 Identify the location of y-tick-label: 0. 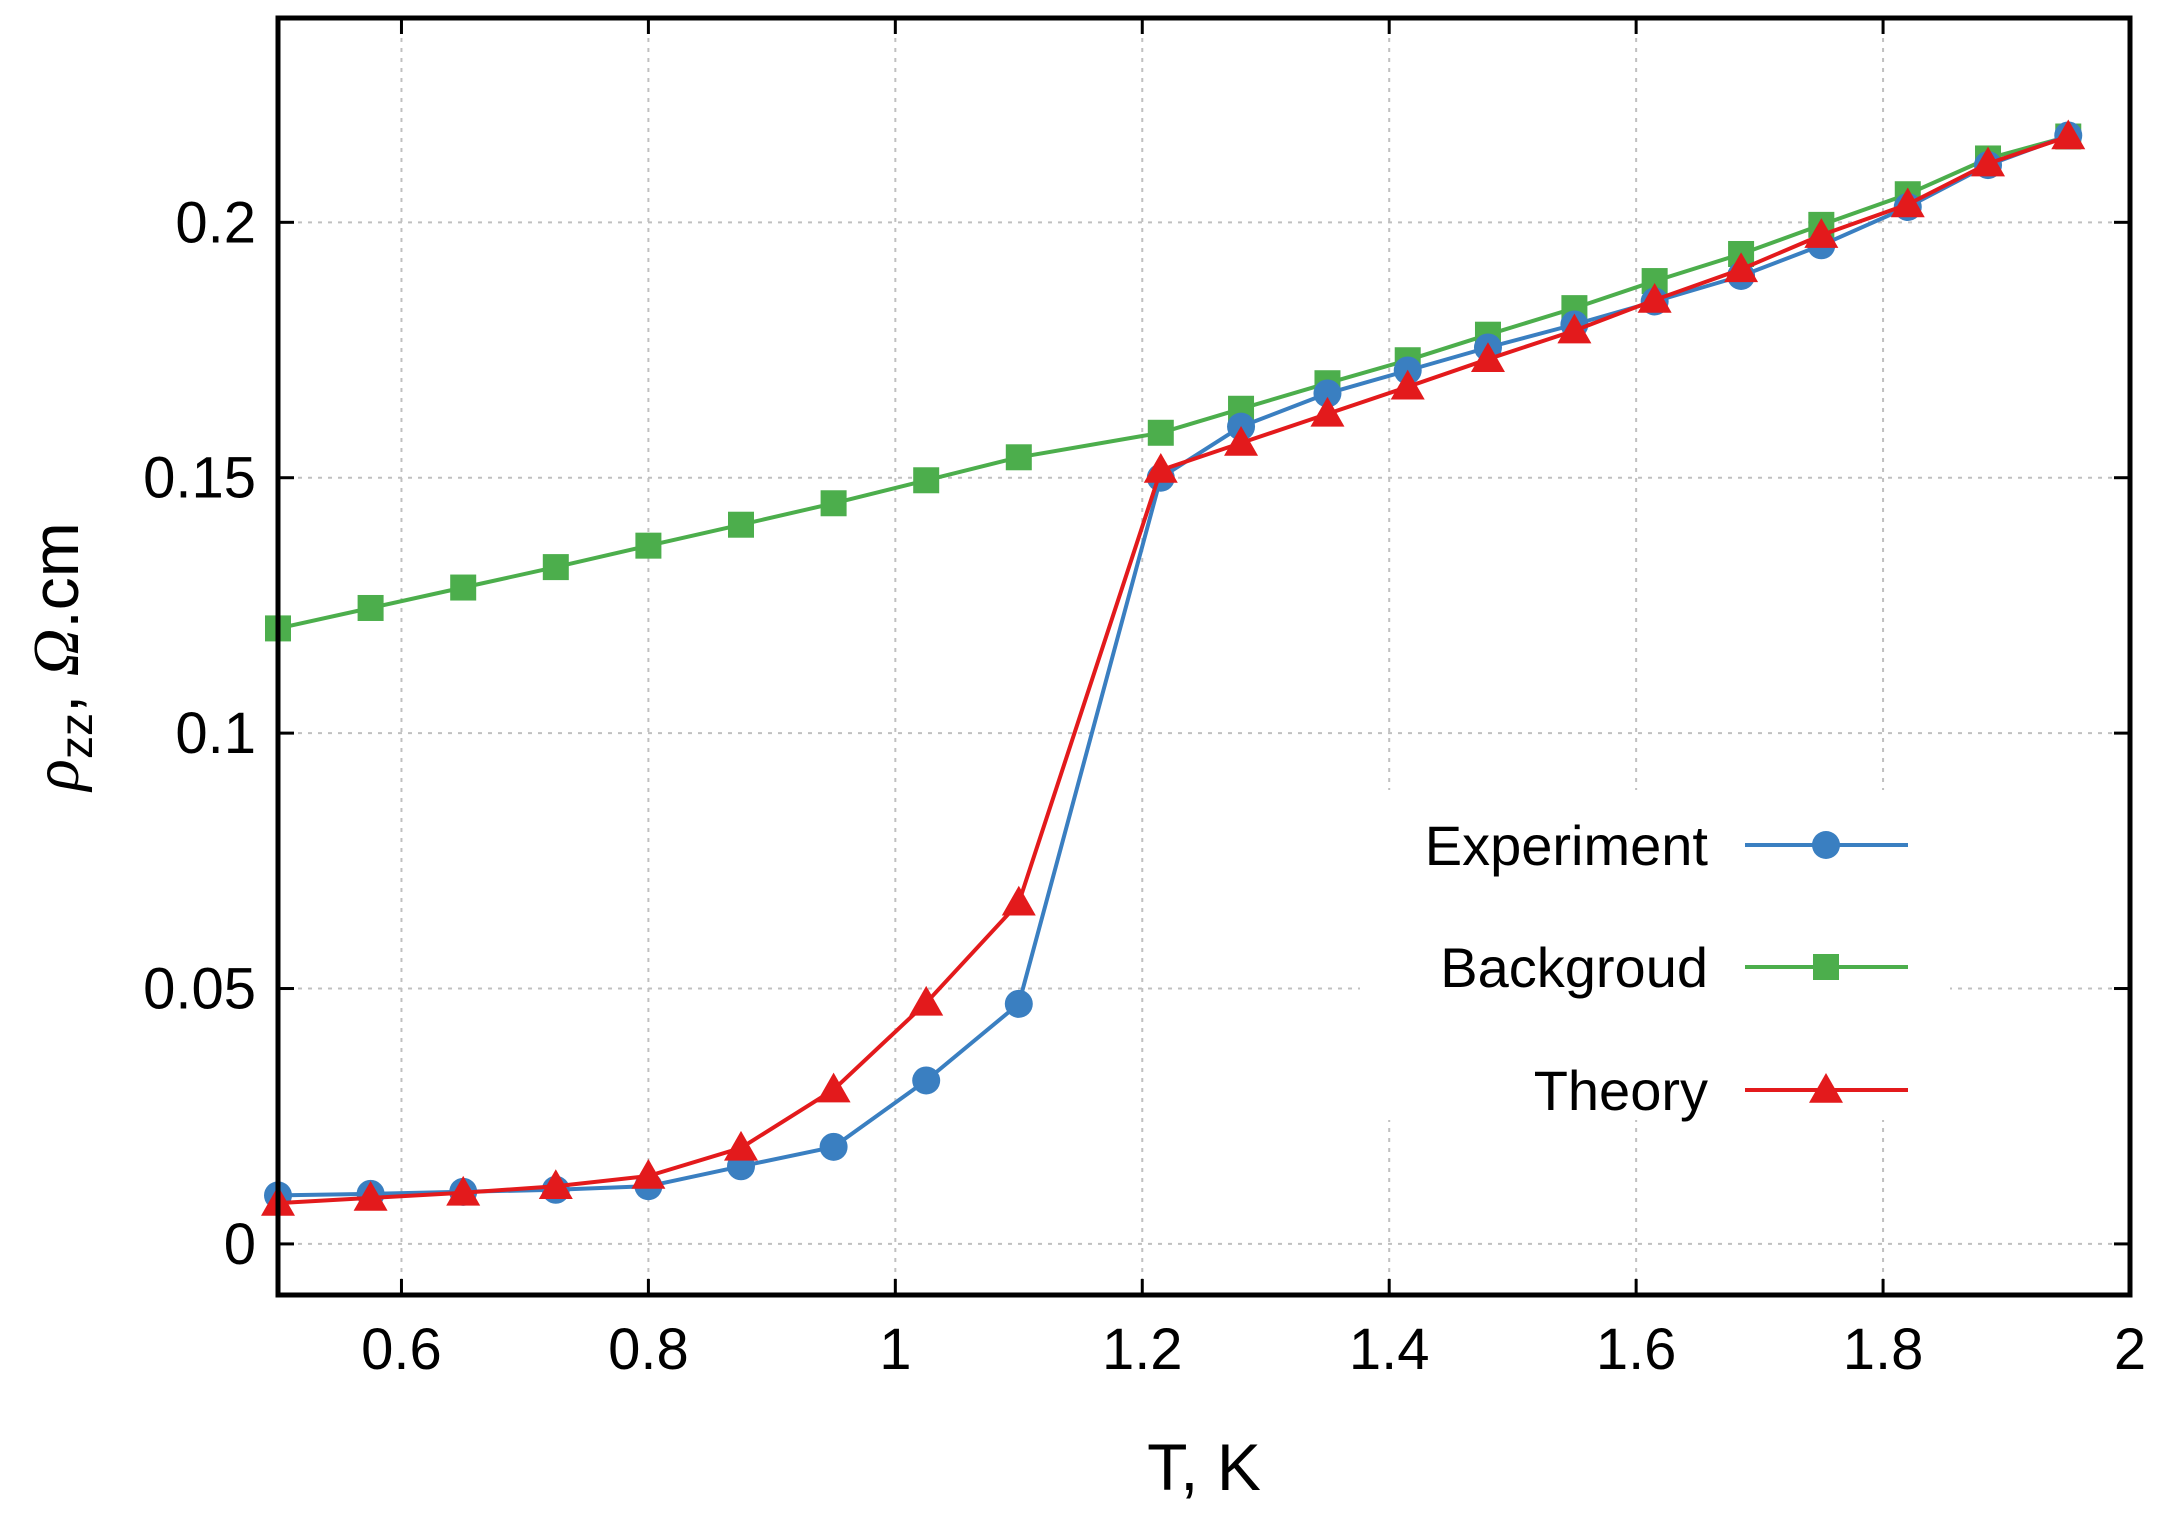
(240, 1244).